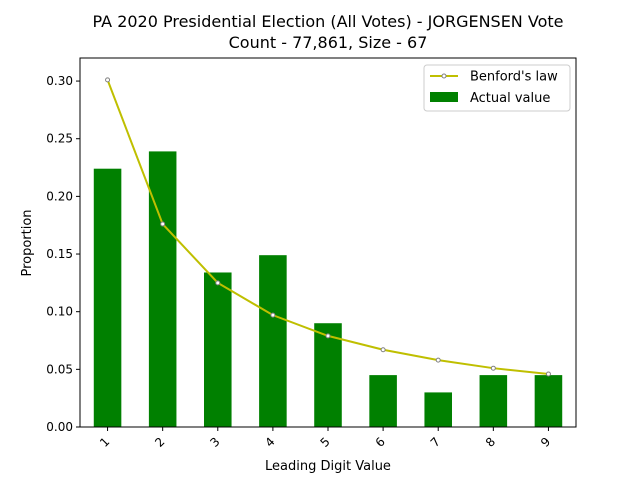 This screenshot has width=640, height=480. What do you see at coordinates (510, 98) in the screenshot?
I see `legend-label-actual: Actual value` at bounding box center [510, 98].